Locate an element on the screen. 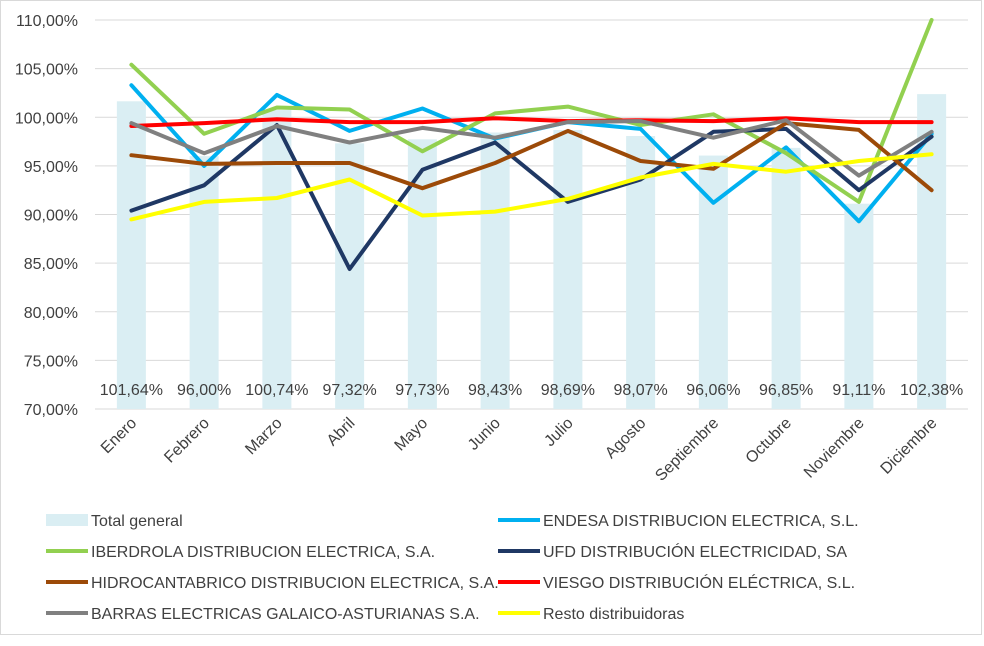 This screenshot has width=984, height=646. line-viesgo-distribucion-electrica-s-l is located at coordinates (531, 122).